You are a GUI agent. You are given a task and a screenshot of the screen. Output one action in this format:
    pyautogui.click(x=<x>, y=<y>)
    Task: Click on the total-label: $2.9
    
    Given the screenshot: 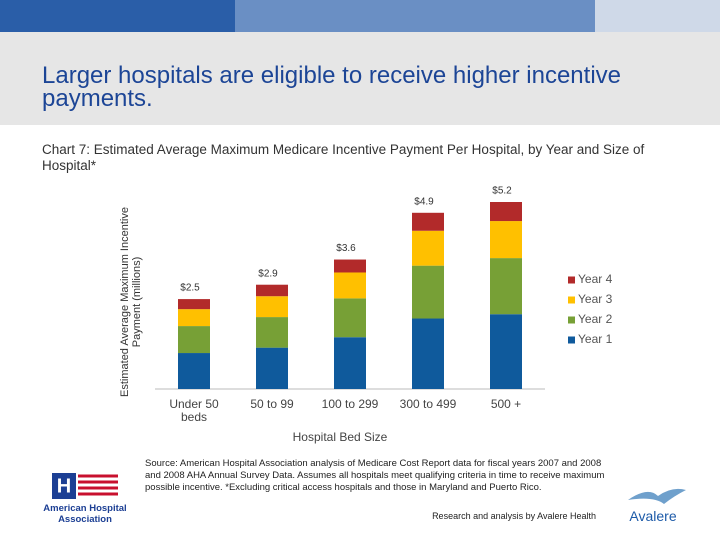 What is the action you would take?
    pyautogui.click(x=268, y=273)
    